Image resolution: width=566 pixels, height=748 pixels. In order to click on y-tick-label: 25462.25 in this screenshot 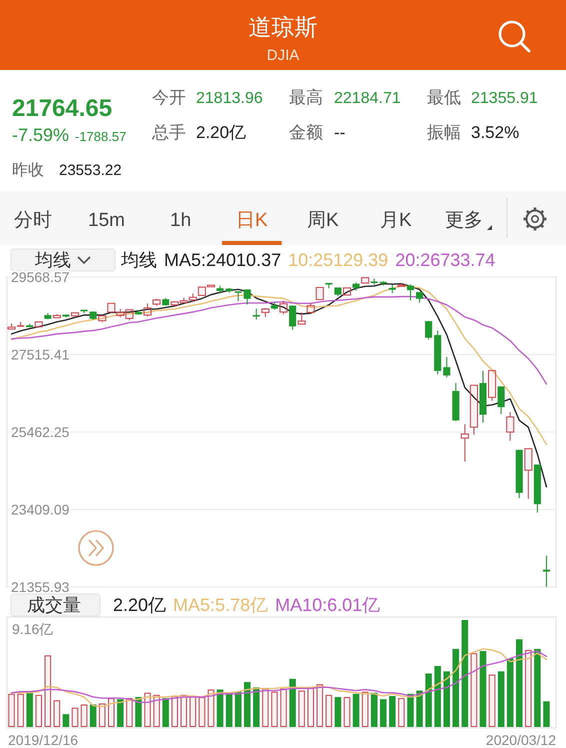, I will do `click(40, 432)`.